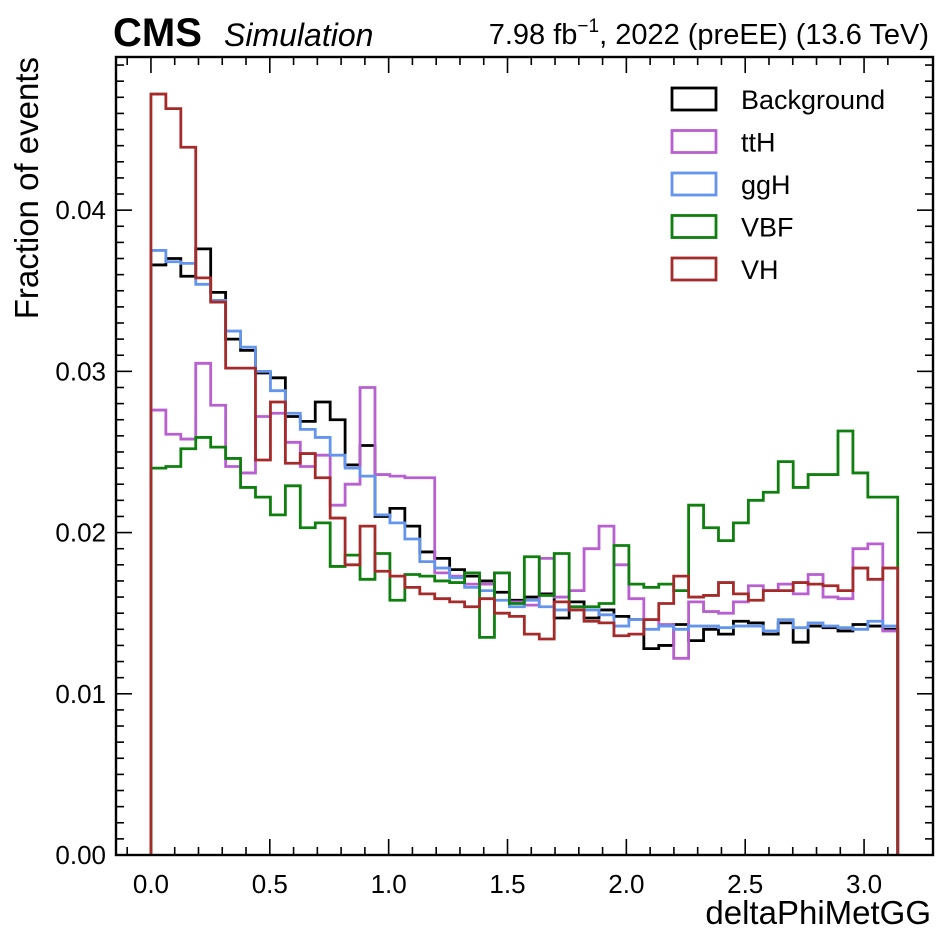 The height and width of the screenshot is (941, 941). I want to click on x-tick-label: 1.5, so click(507, 884).